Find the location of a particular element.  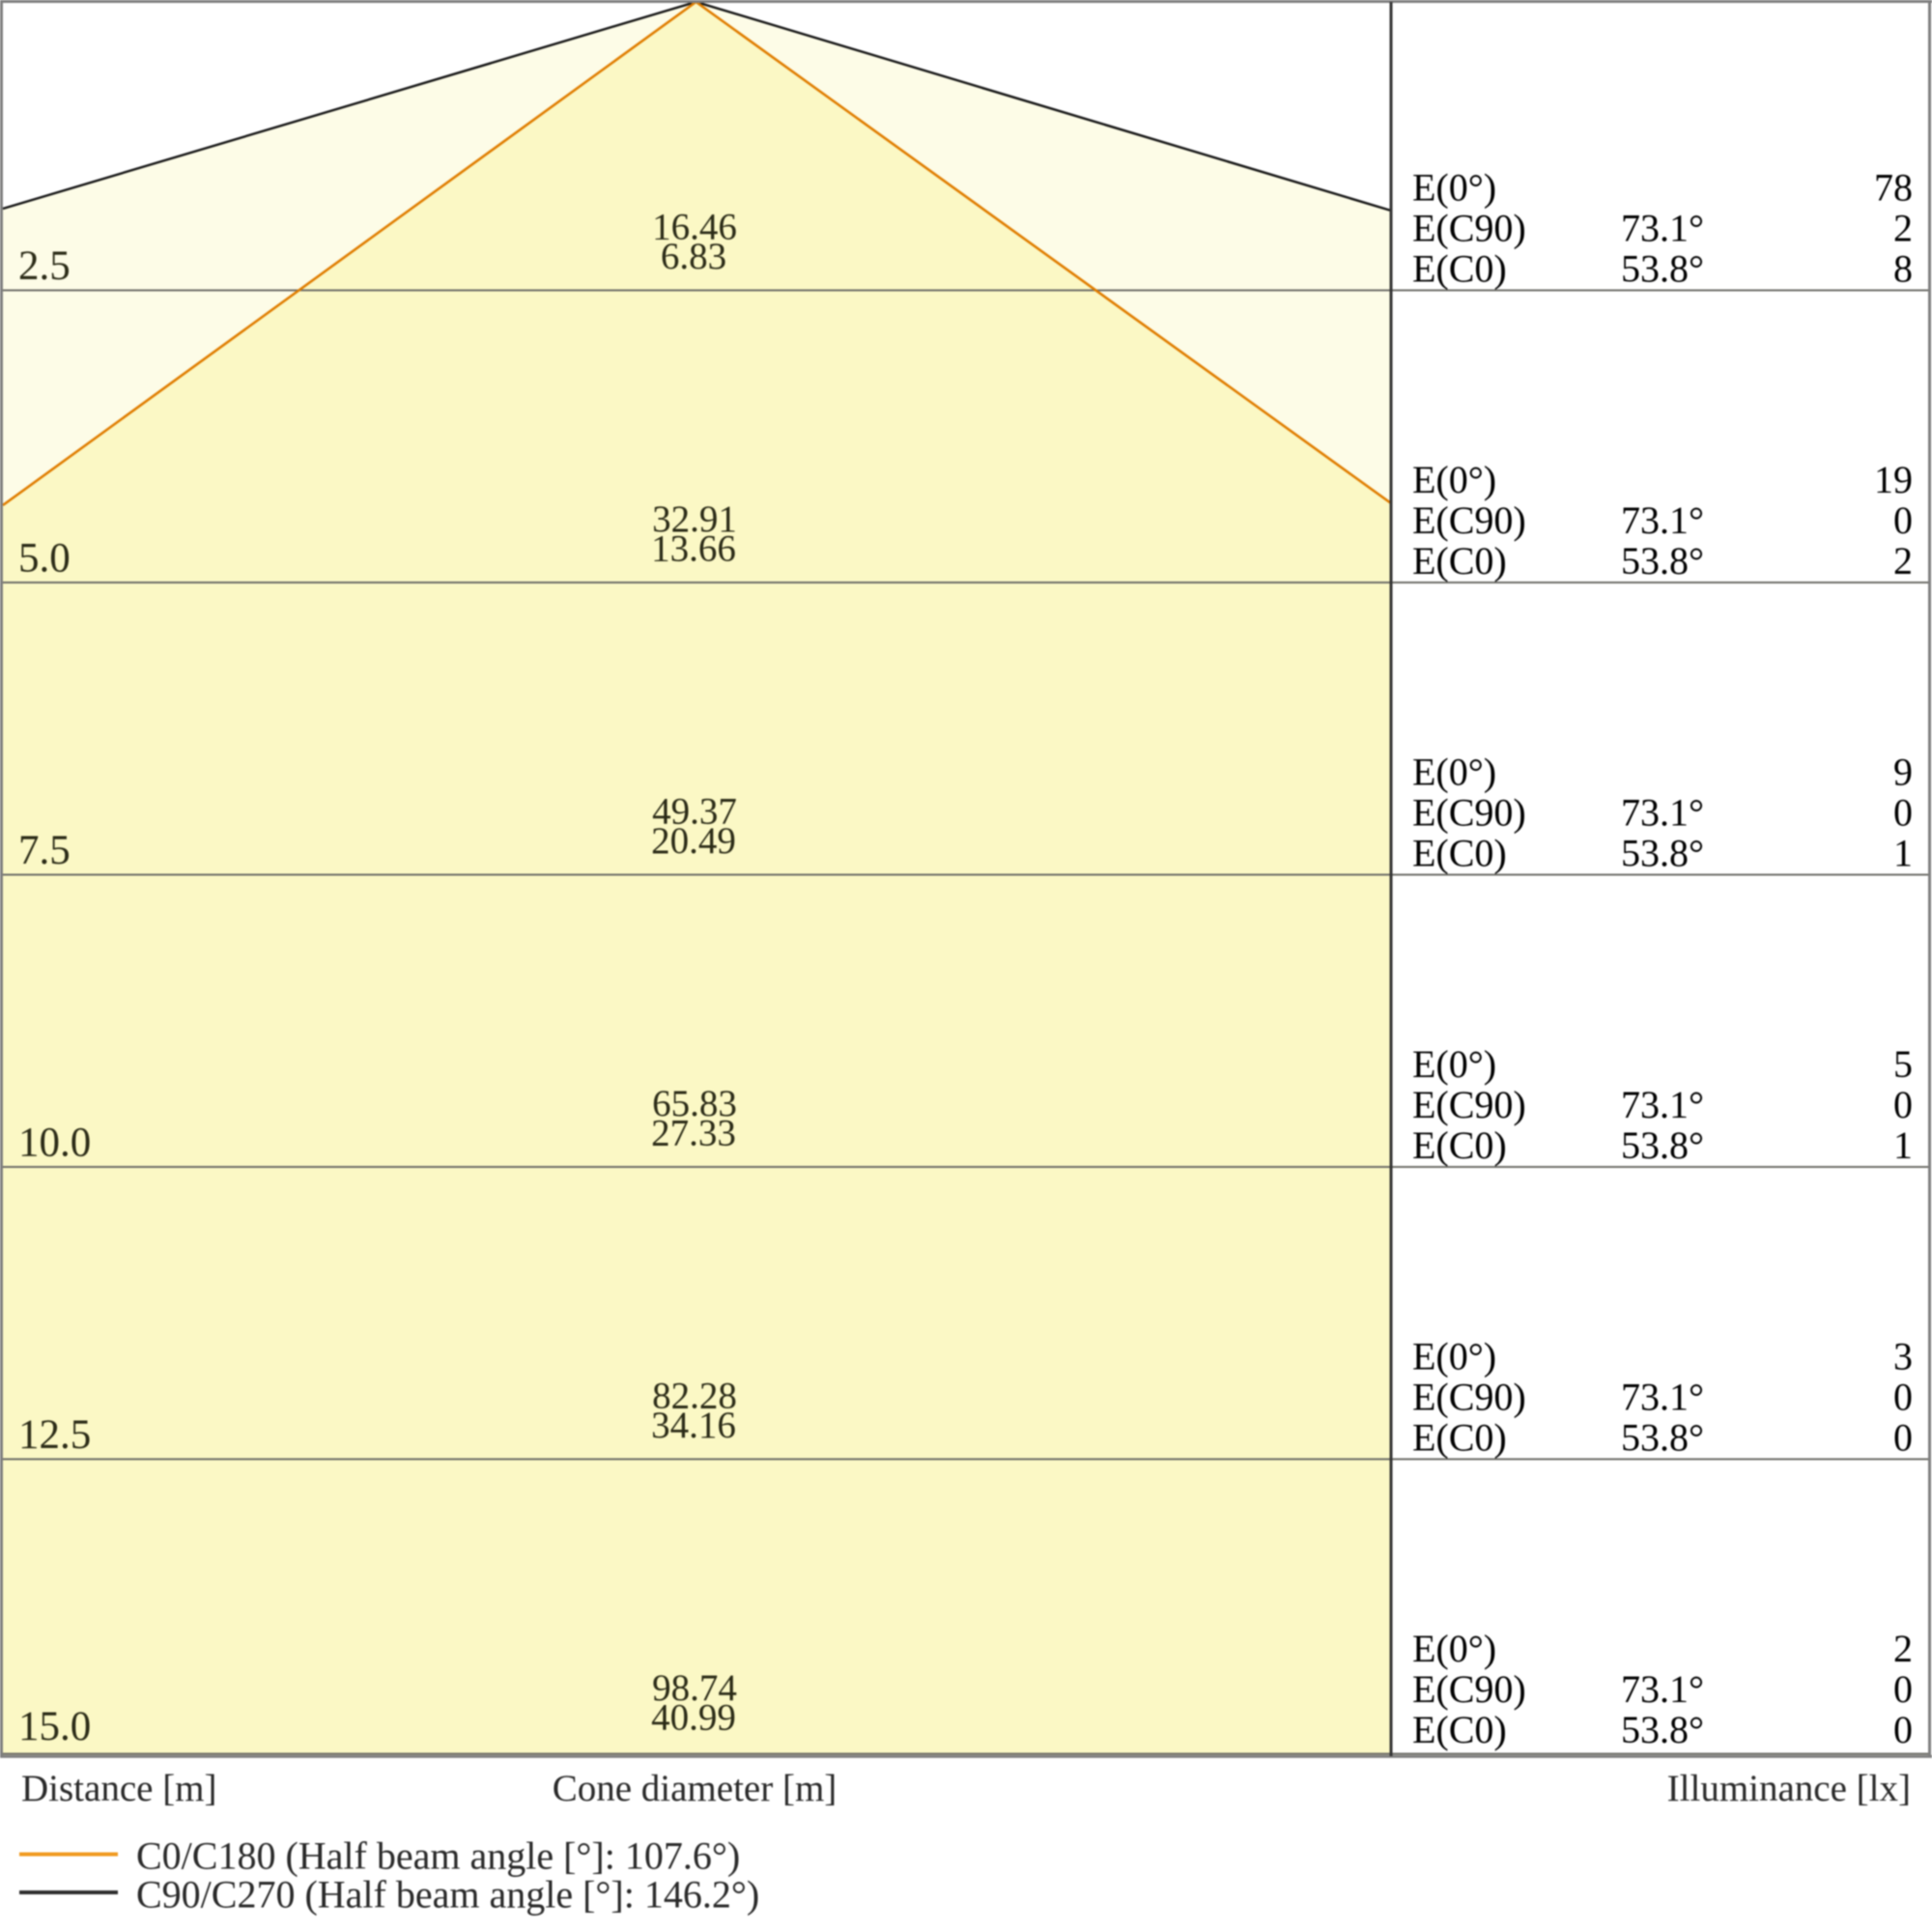

svg-text: 3 is located at coordinates (1903, 1356).